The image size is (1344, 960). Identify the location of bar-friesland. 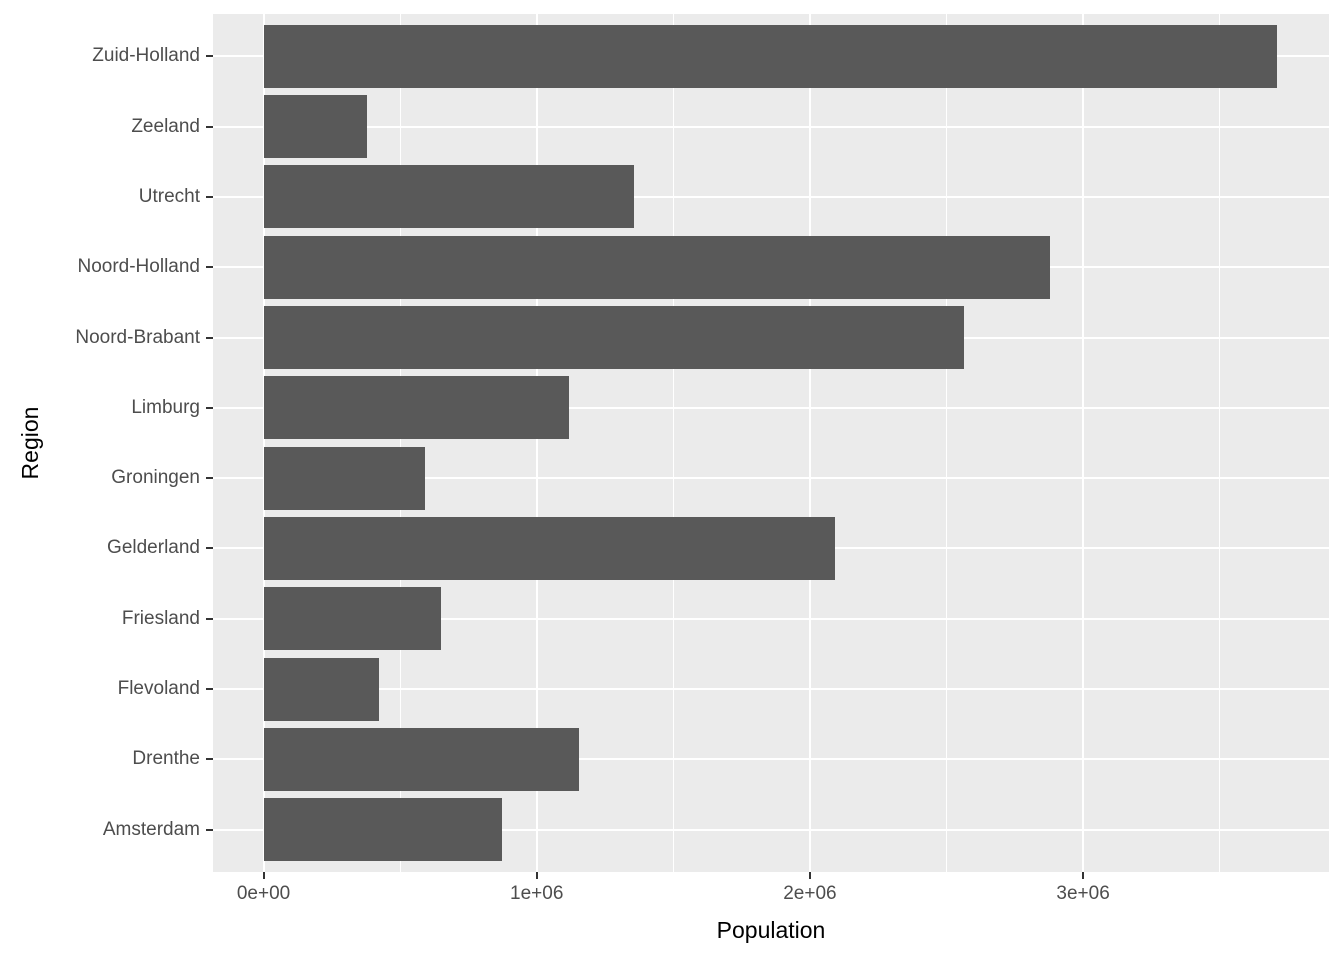
(352, 619).